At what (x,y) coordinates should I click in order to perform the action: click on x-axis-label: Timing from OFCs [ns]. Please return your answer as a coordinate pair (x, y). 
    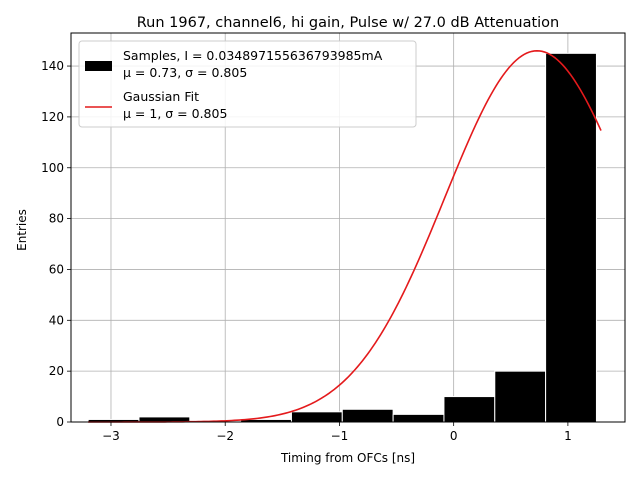
    Looking at the image, I should click on (347, 458).